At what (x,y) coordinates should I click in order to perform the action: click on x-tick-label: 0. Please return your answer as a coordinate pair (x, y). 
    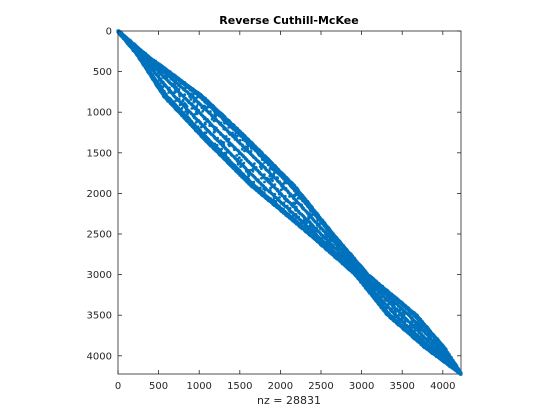
    Looking at the image, I should click on (118, 386).